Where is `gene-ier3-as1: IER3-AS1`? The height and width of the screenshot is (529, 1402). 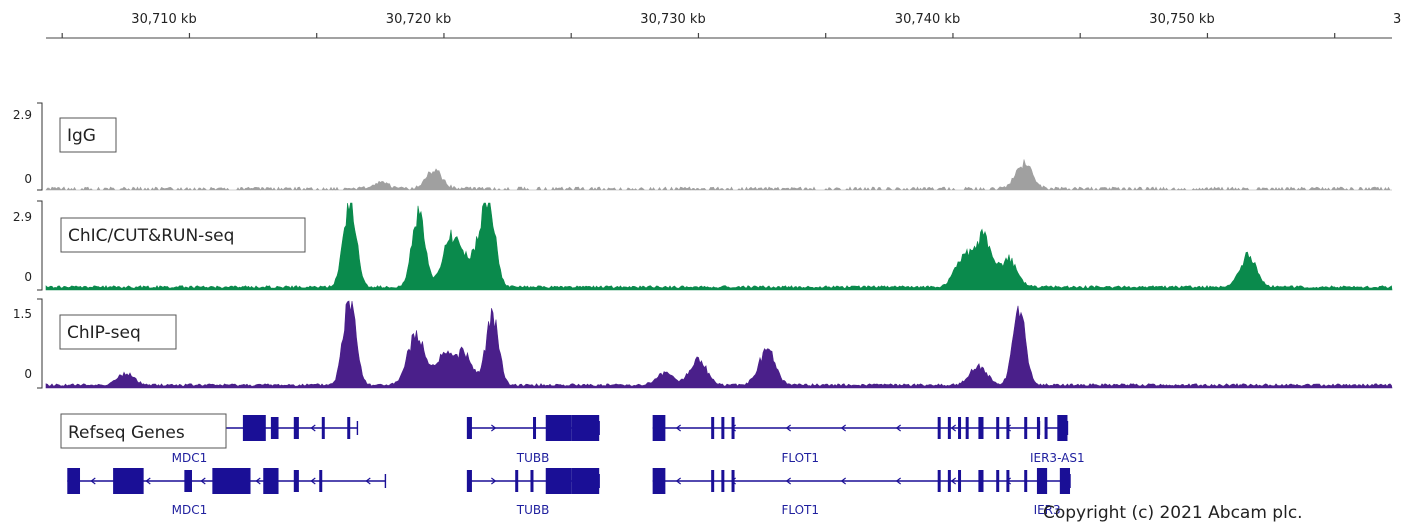 gene-ier3-as1: IER3-AS1 is located at coordinates (1057, 440).